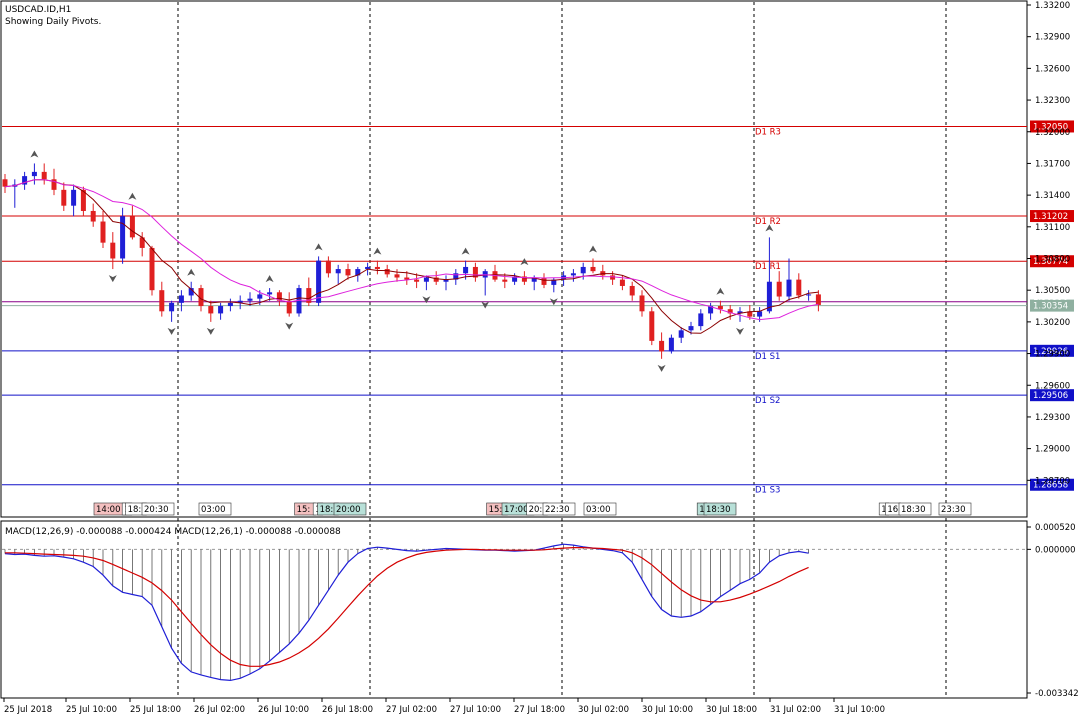  Describe the element at coordinates (1052, 323) in the screenshot. I see `price-tick-label: 1.30200` at that location.